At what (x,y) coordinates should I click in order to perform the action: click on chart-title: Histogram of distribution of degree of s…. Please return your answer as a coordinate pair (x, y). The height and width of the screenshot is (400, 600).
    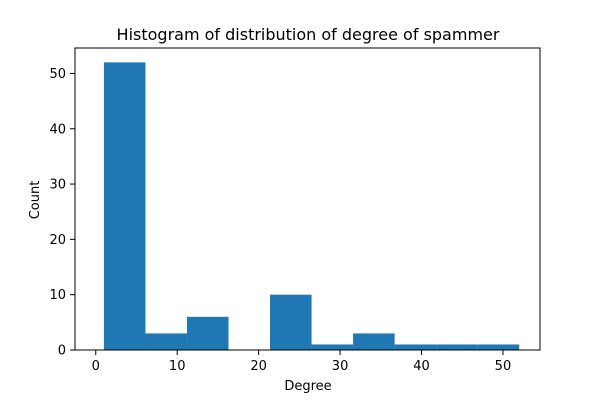
    Looking at the image, I should click on (308, 34).